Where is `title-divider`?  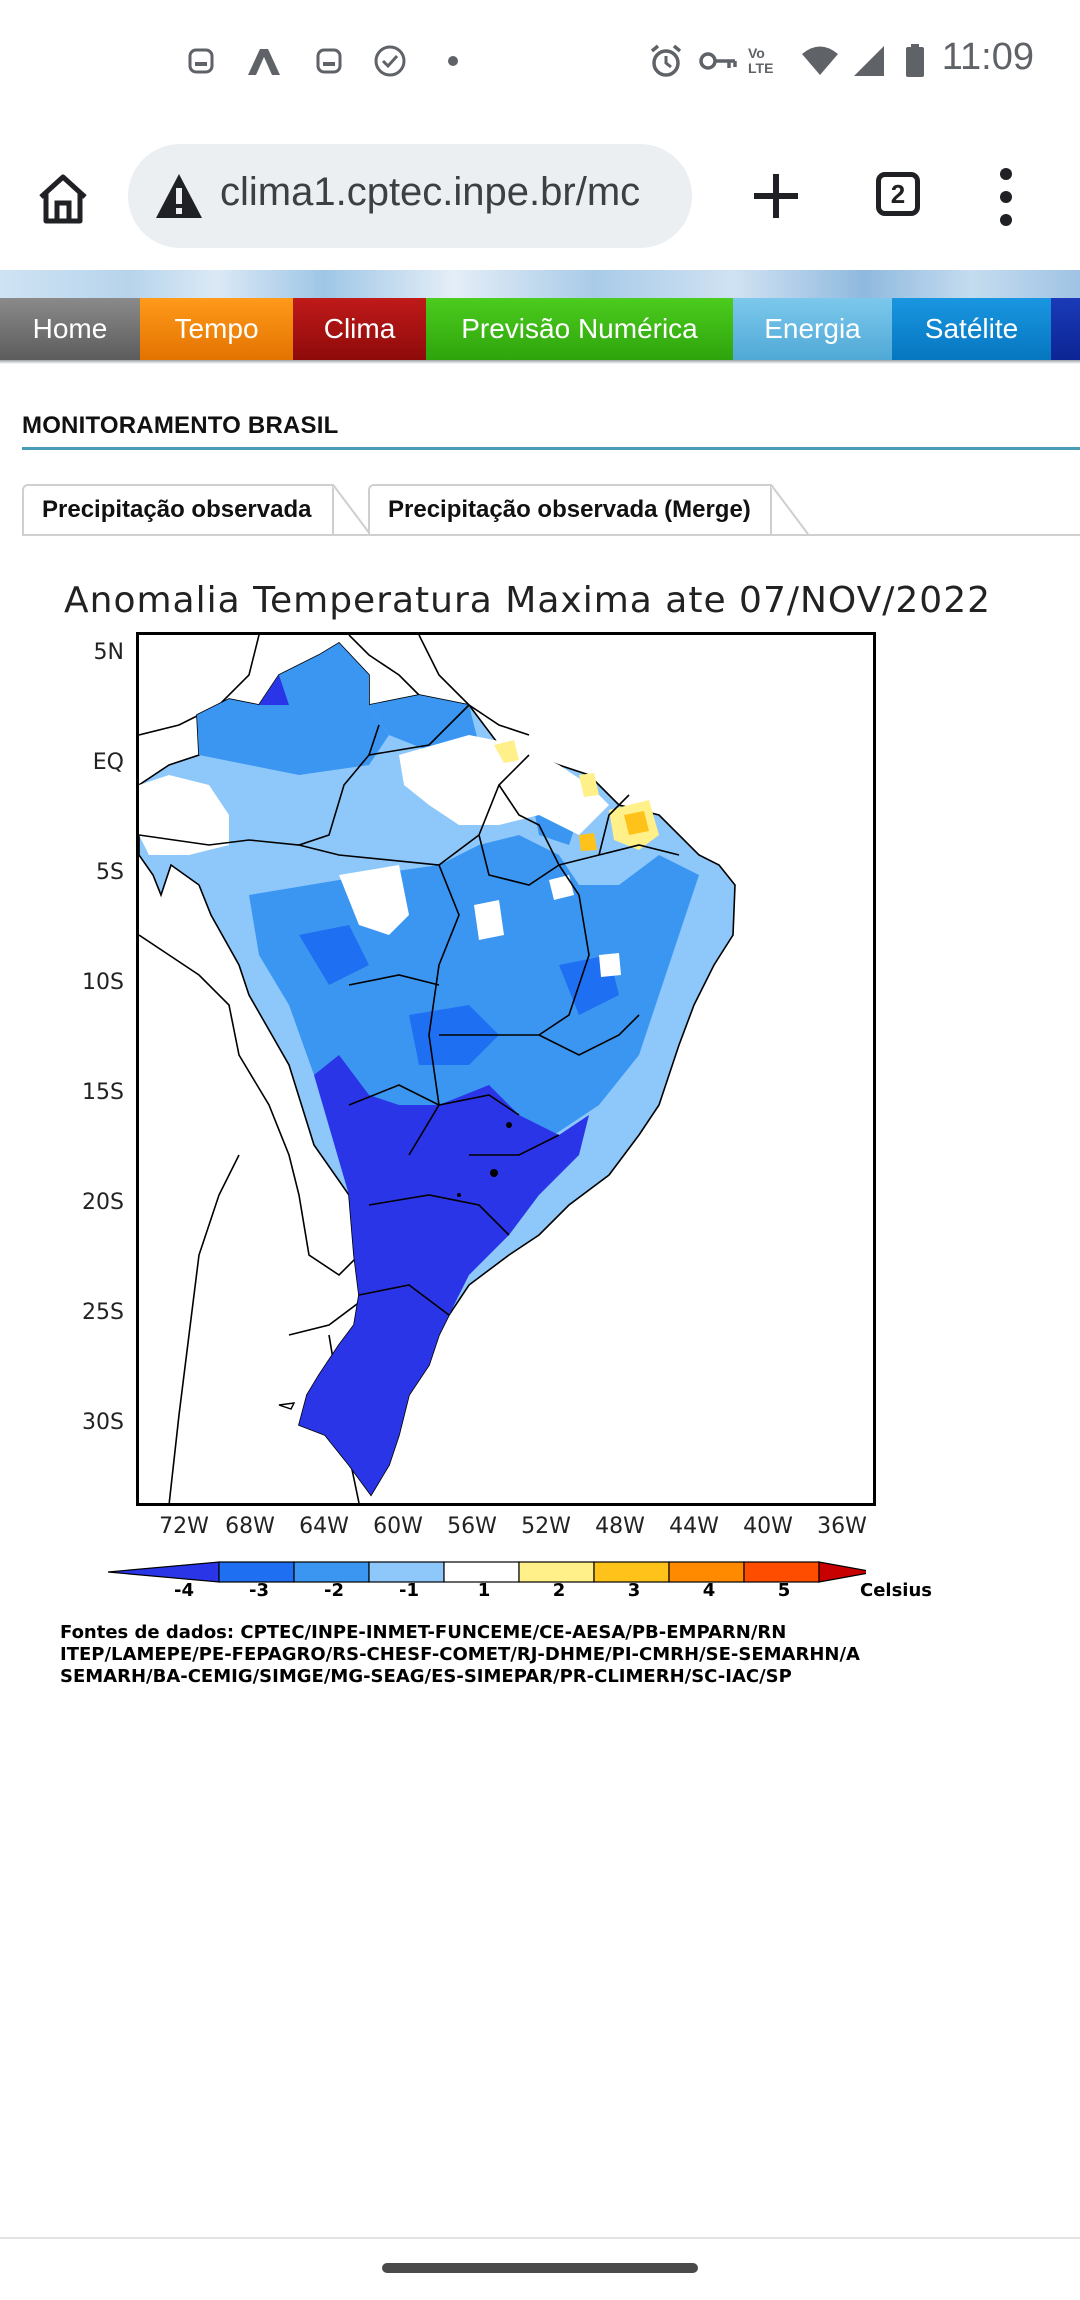 title-divider is located at coordinates (551, 448).